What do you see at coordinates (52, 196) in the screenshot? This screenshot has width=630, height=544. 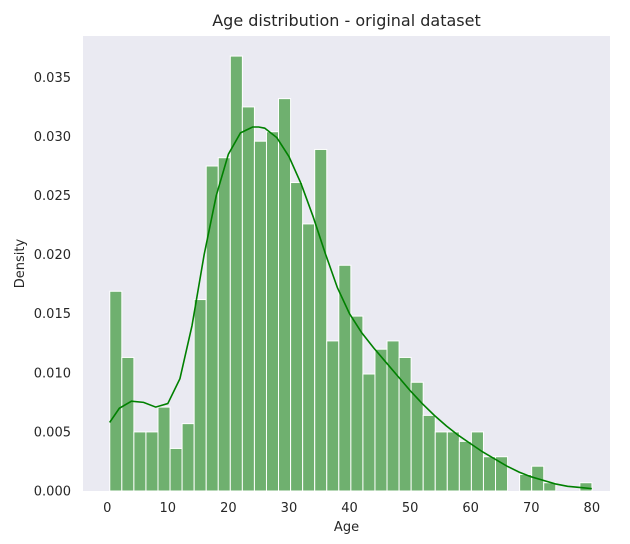 I see `y-tick-label: 0.025` at bounding box center [52, 196].